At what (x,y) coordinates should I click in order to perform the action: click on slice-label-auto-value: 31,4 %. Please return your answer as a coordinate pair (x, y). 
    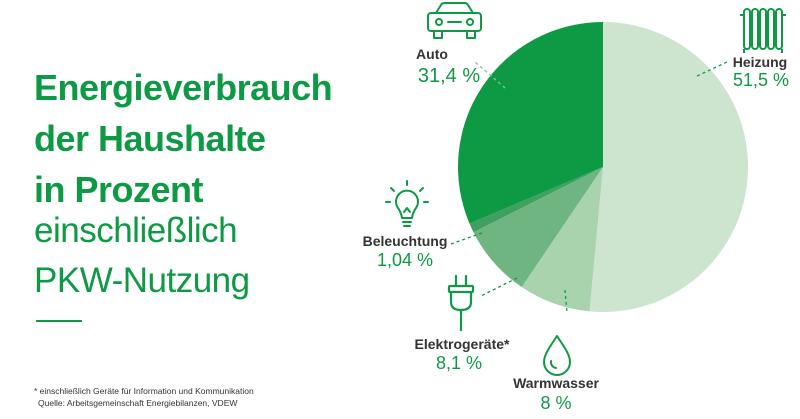
    Looking at the image, I should click on (449, 76).